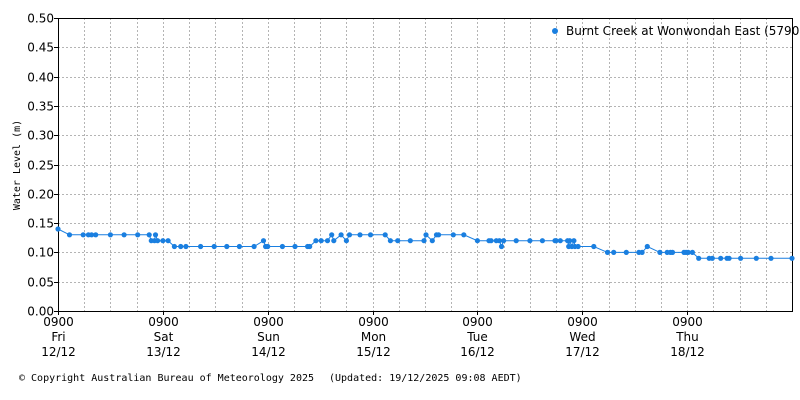 The width and height of the screenshot is (800, 400). Describe the element at coordinates (268, 352) in the screenshot. I see `x-tick-date: 14/12` at that location.